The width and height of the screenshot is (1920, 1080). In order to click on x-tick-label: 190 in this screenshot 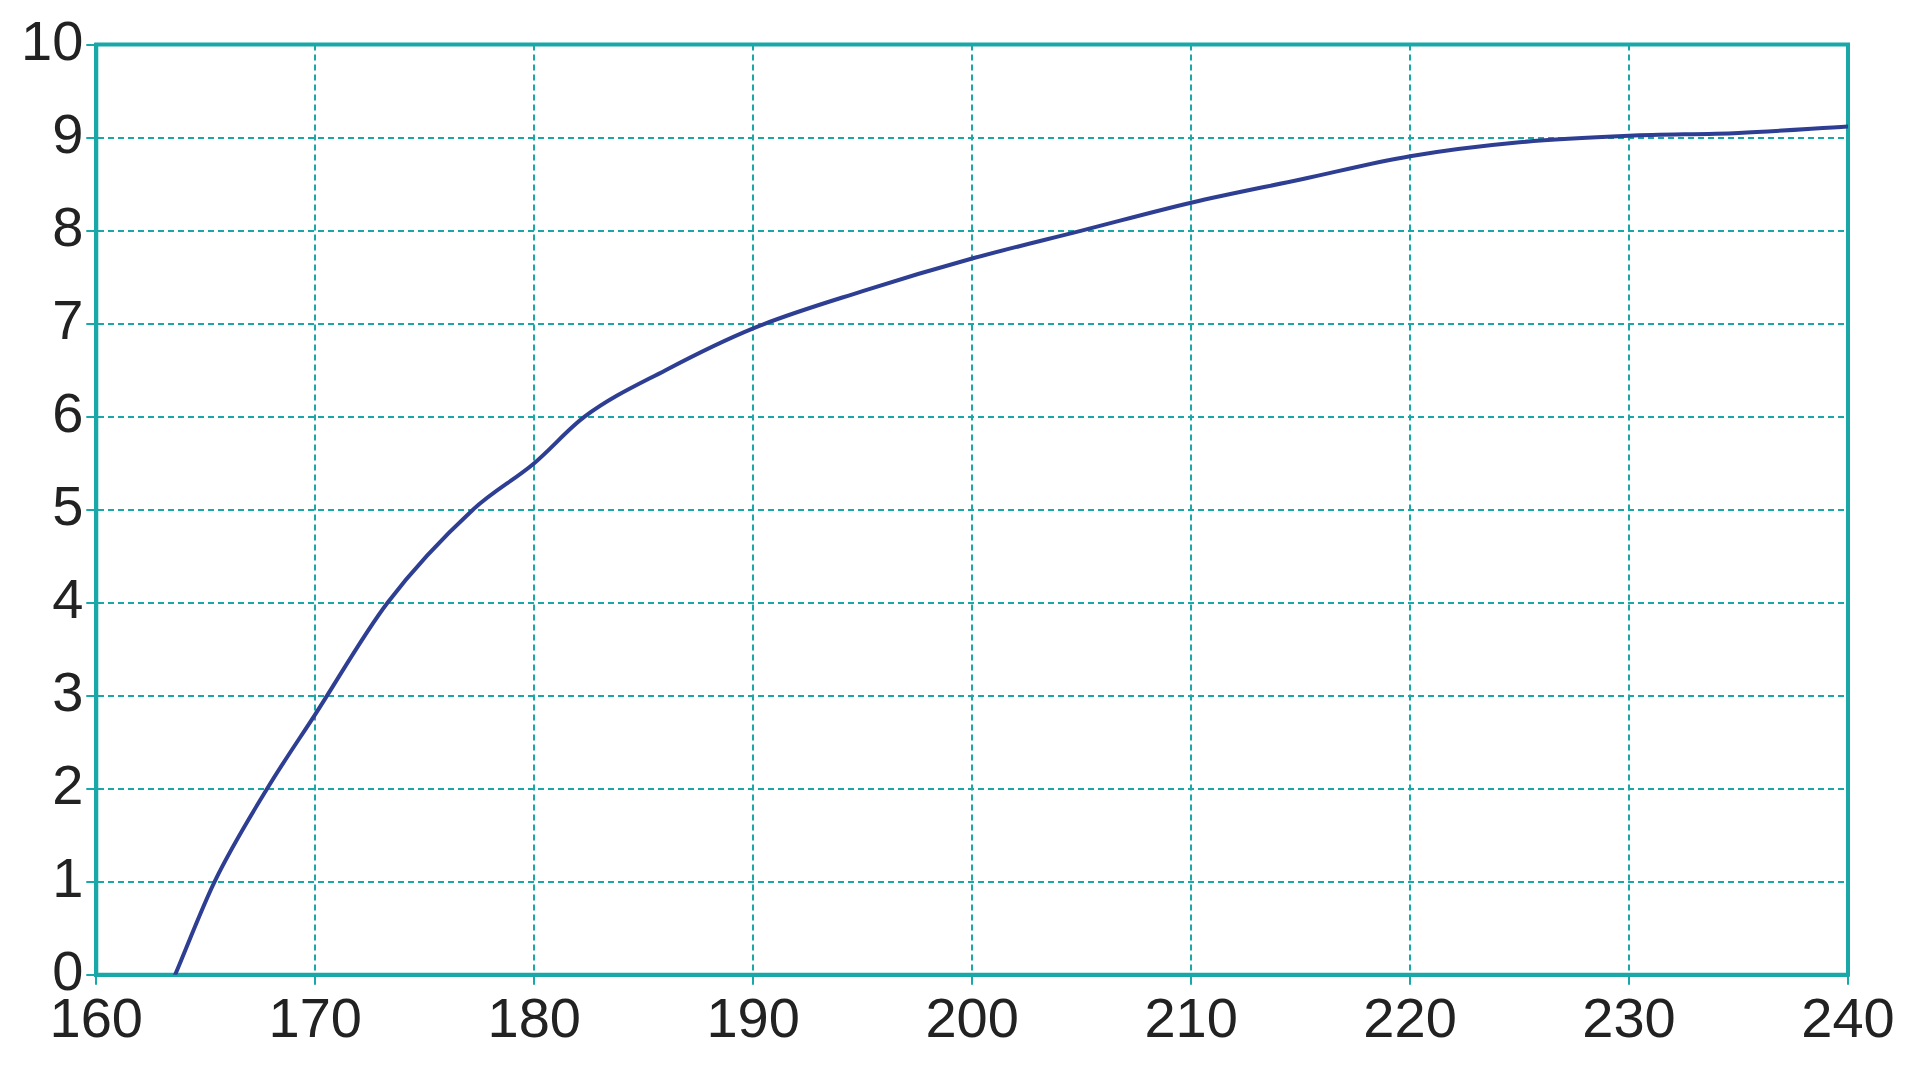, I will do `click(753, 1017)`.